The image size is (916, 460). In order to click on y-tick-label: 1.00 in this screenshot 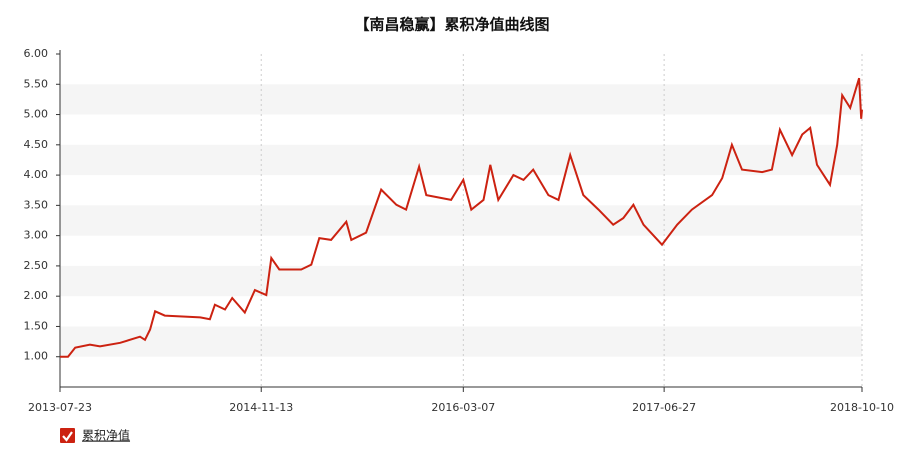, I will do `click(36, 356)`.